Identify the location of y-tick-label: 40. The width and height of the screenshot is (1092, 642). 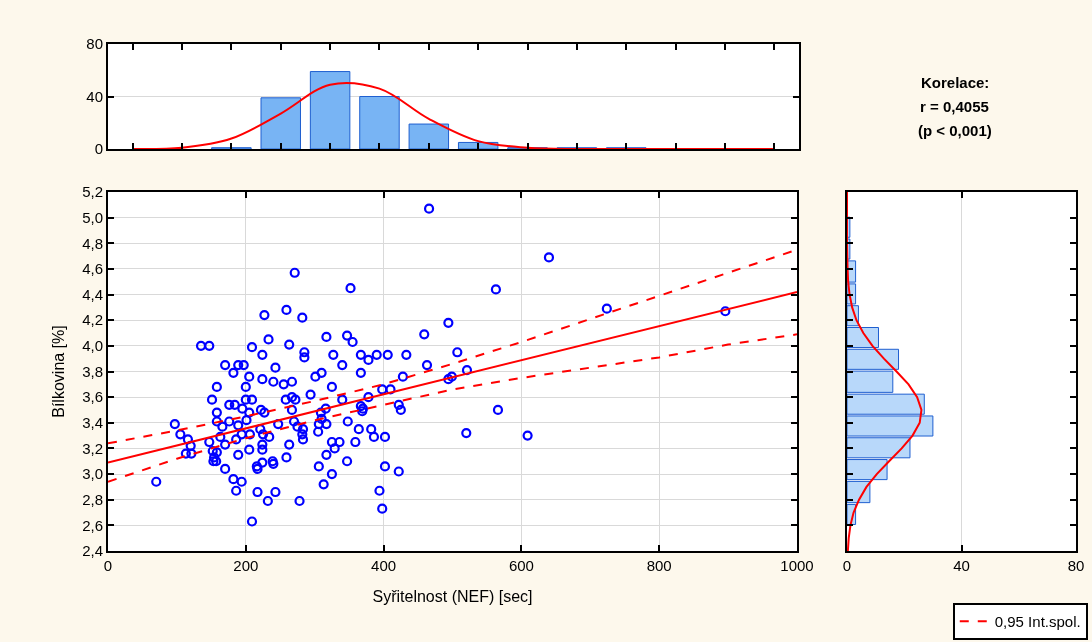
(94, 96).